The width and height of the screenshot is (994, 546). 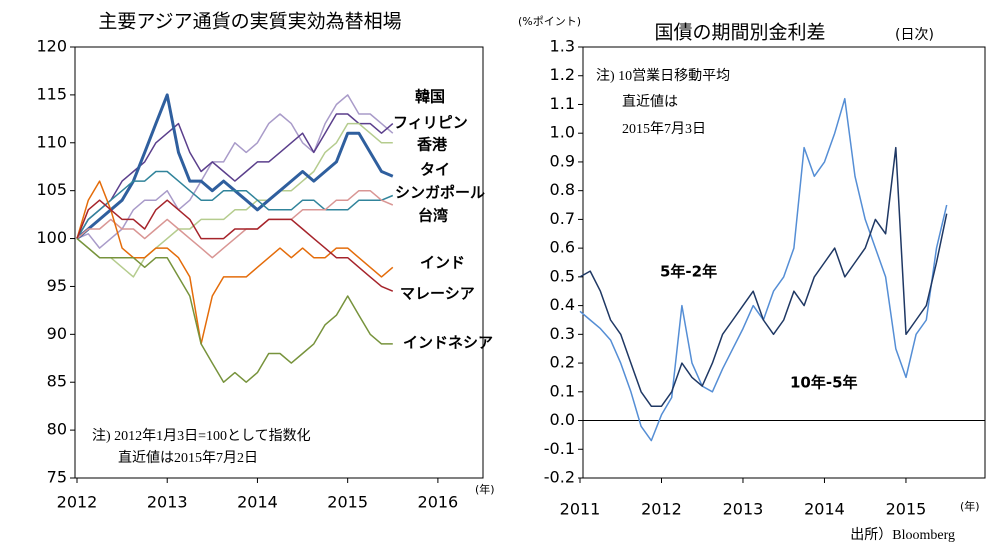 What do you see at coordinates (437, 294) in the screenshot?
I see `series-label: マレーシア` at bounding box center [437, 294].